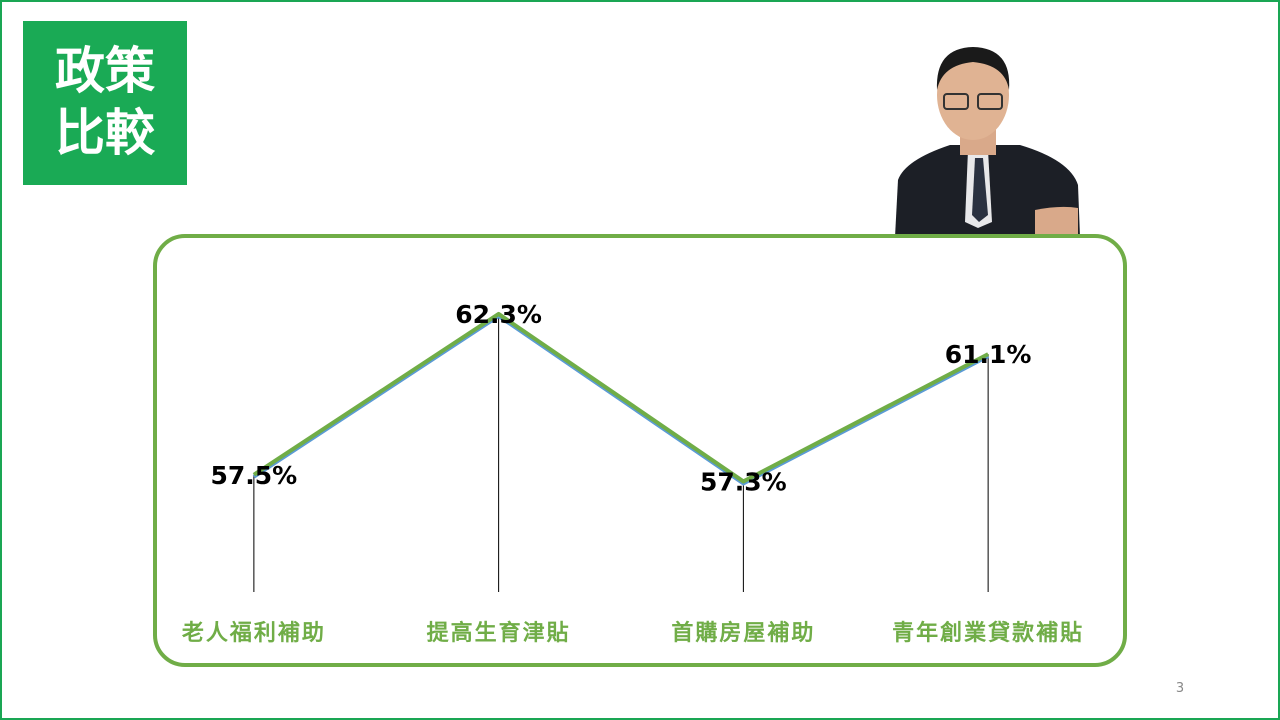  Describe the element at coordinates (254, 475) in the screenshot. I see `data-label: 57.5%` at that location.